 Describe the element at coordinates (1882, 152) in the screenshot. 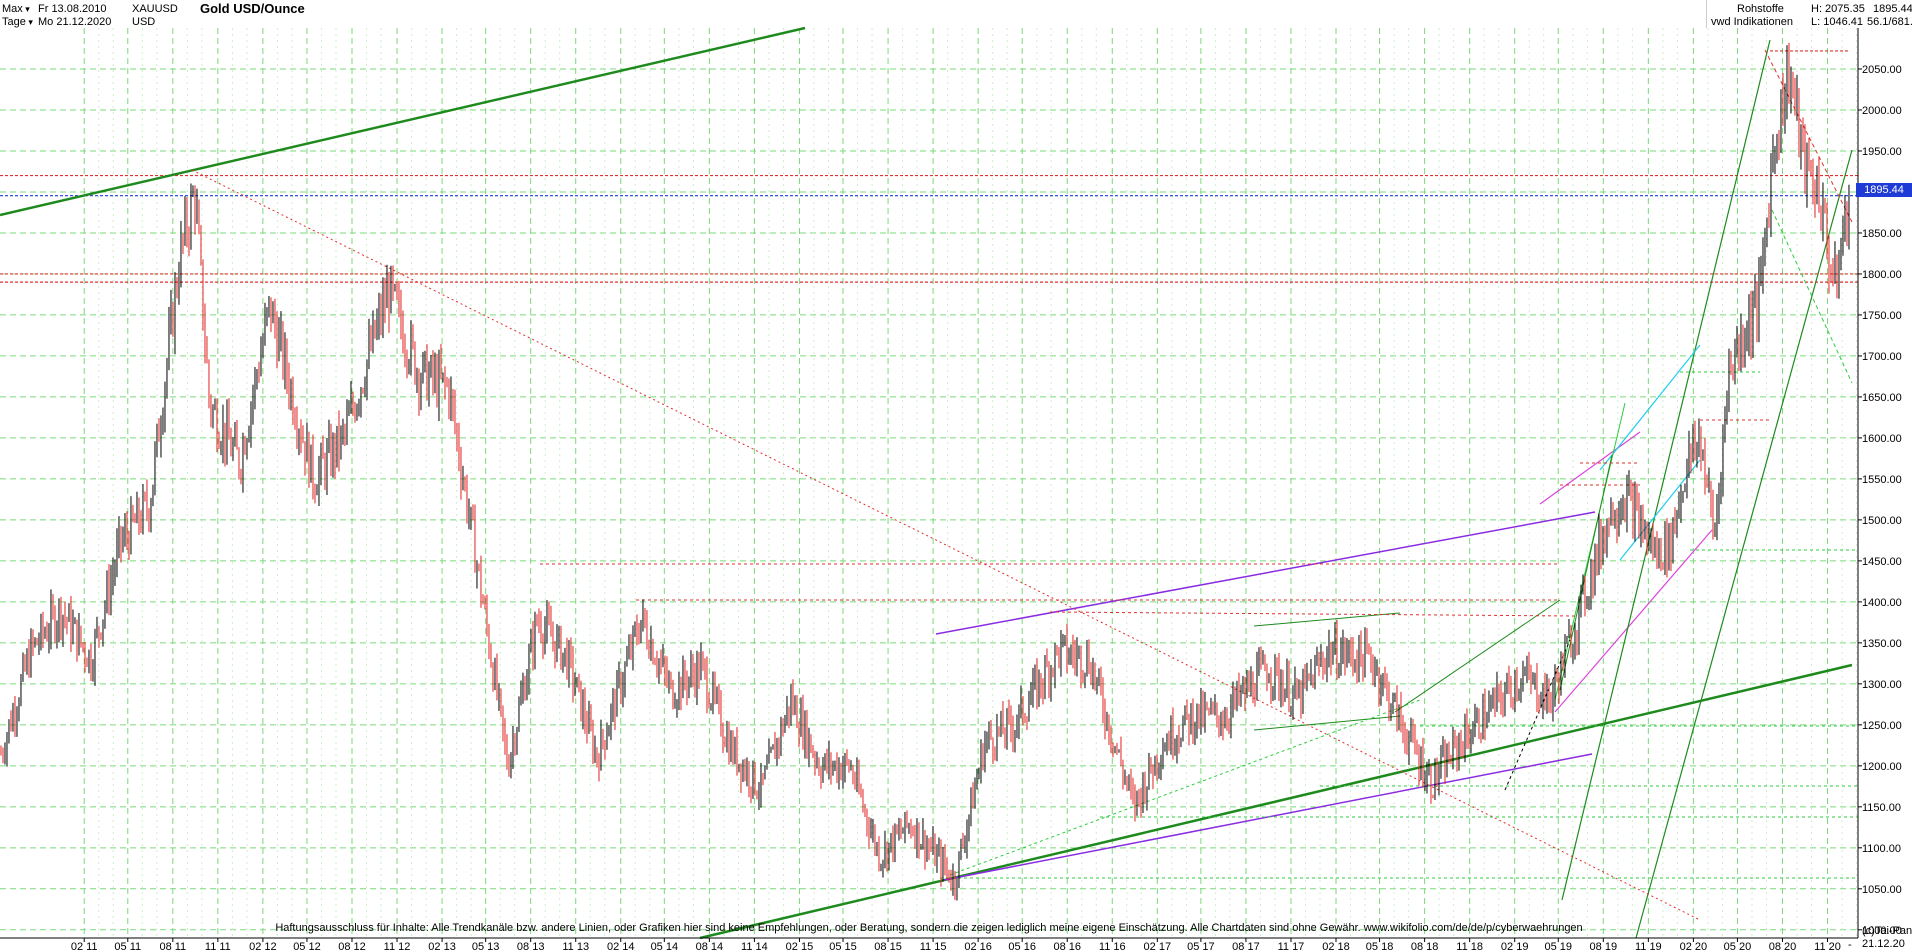

I see `y-tick-label: 1950.00` at that location.